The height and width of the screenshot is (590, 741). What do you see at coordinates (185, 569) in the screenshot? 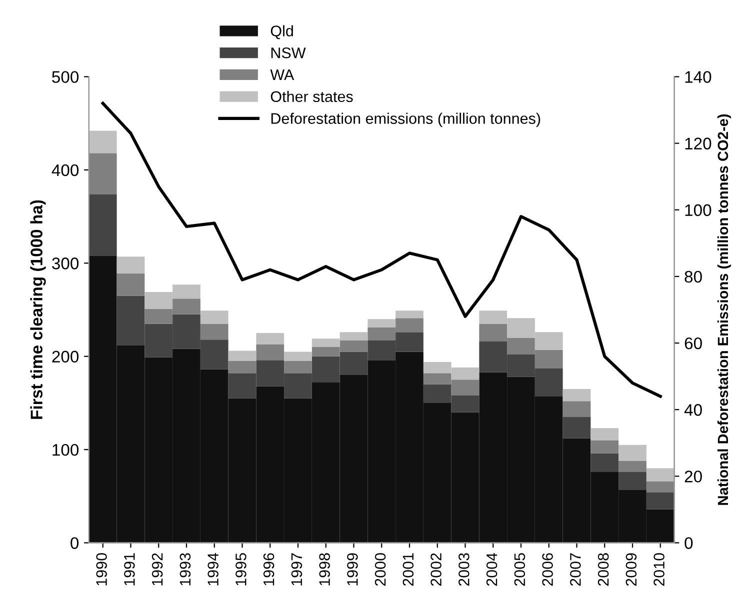
I see `x-tick-label: 1993` at bounding box center [185, 569].